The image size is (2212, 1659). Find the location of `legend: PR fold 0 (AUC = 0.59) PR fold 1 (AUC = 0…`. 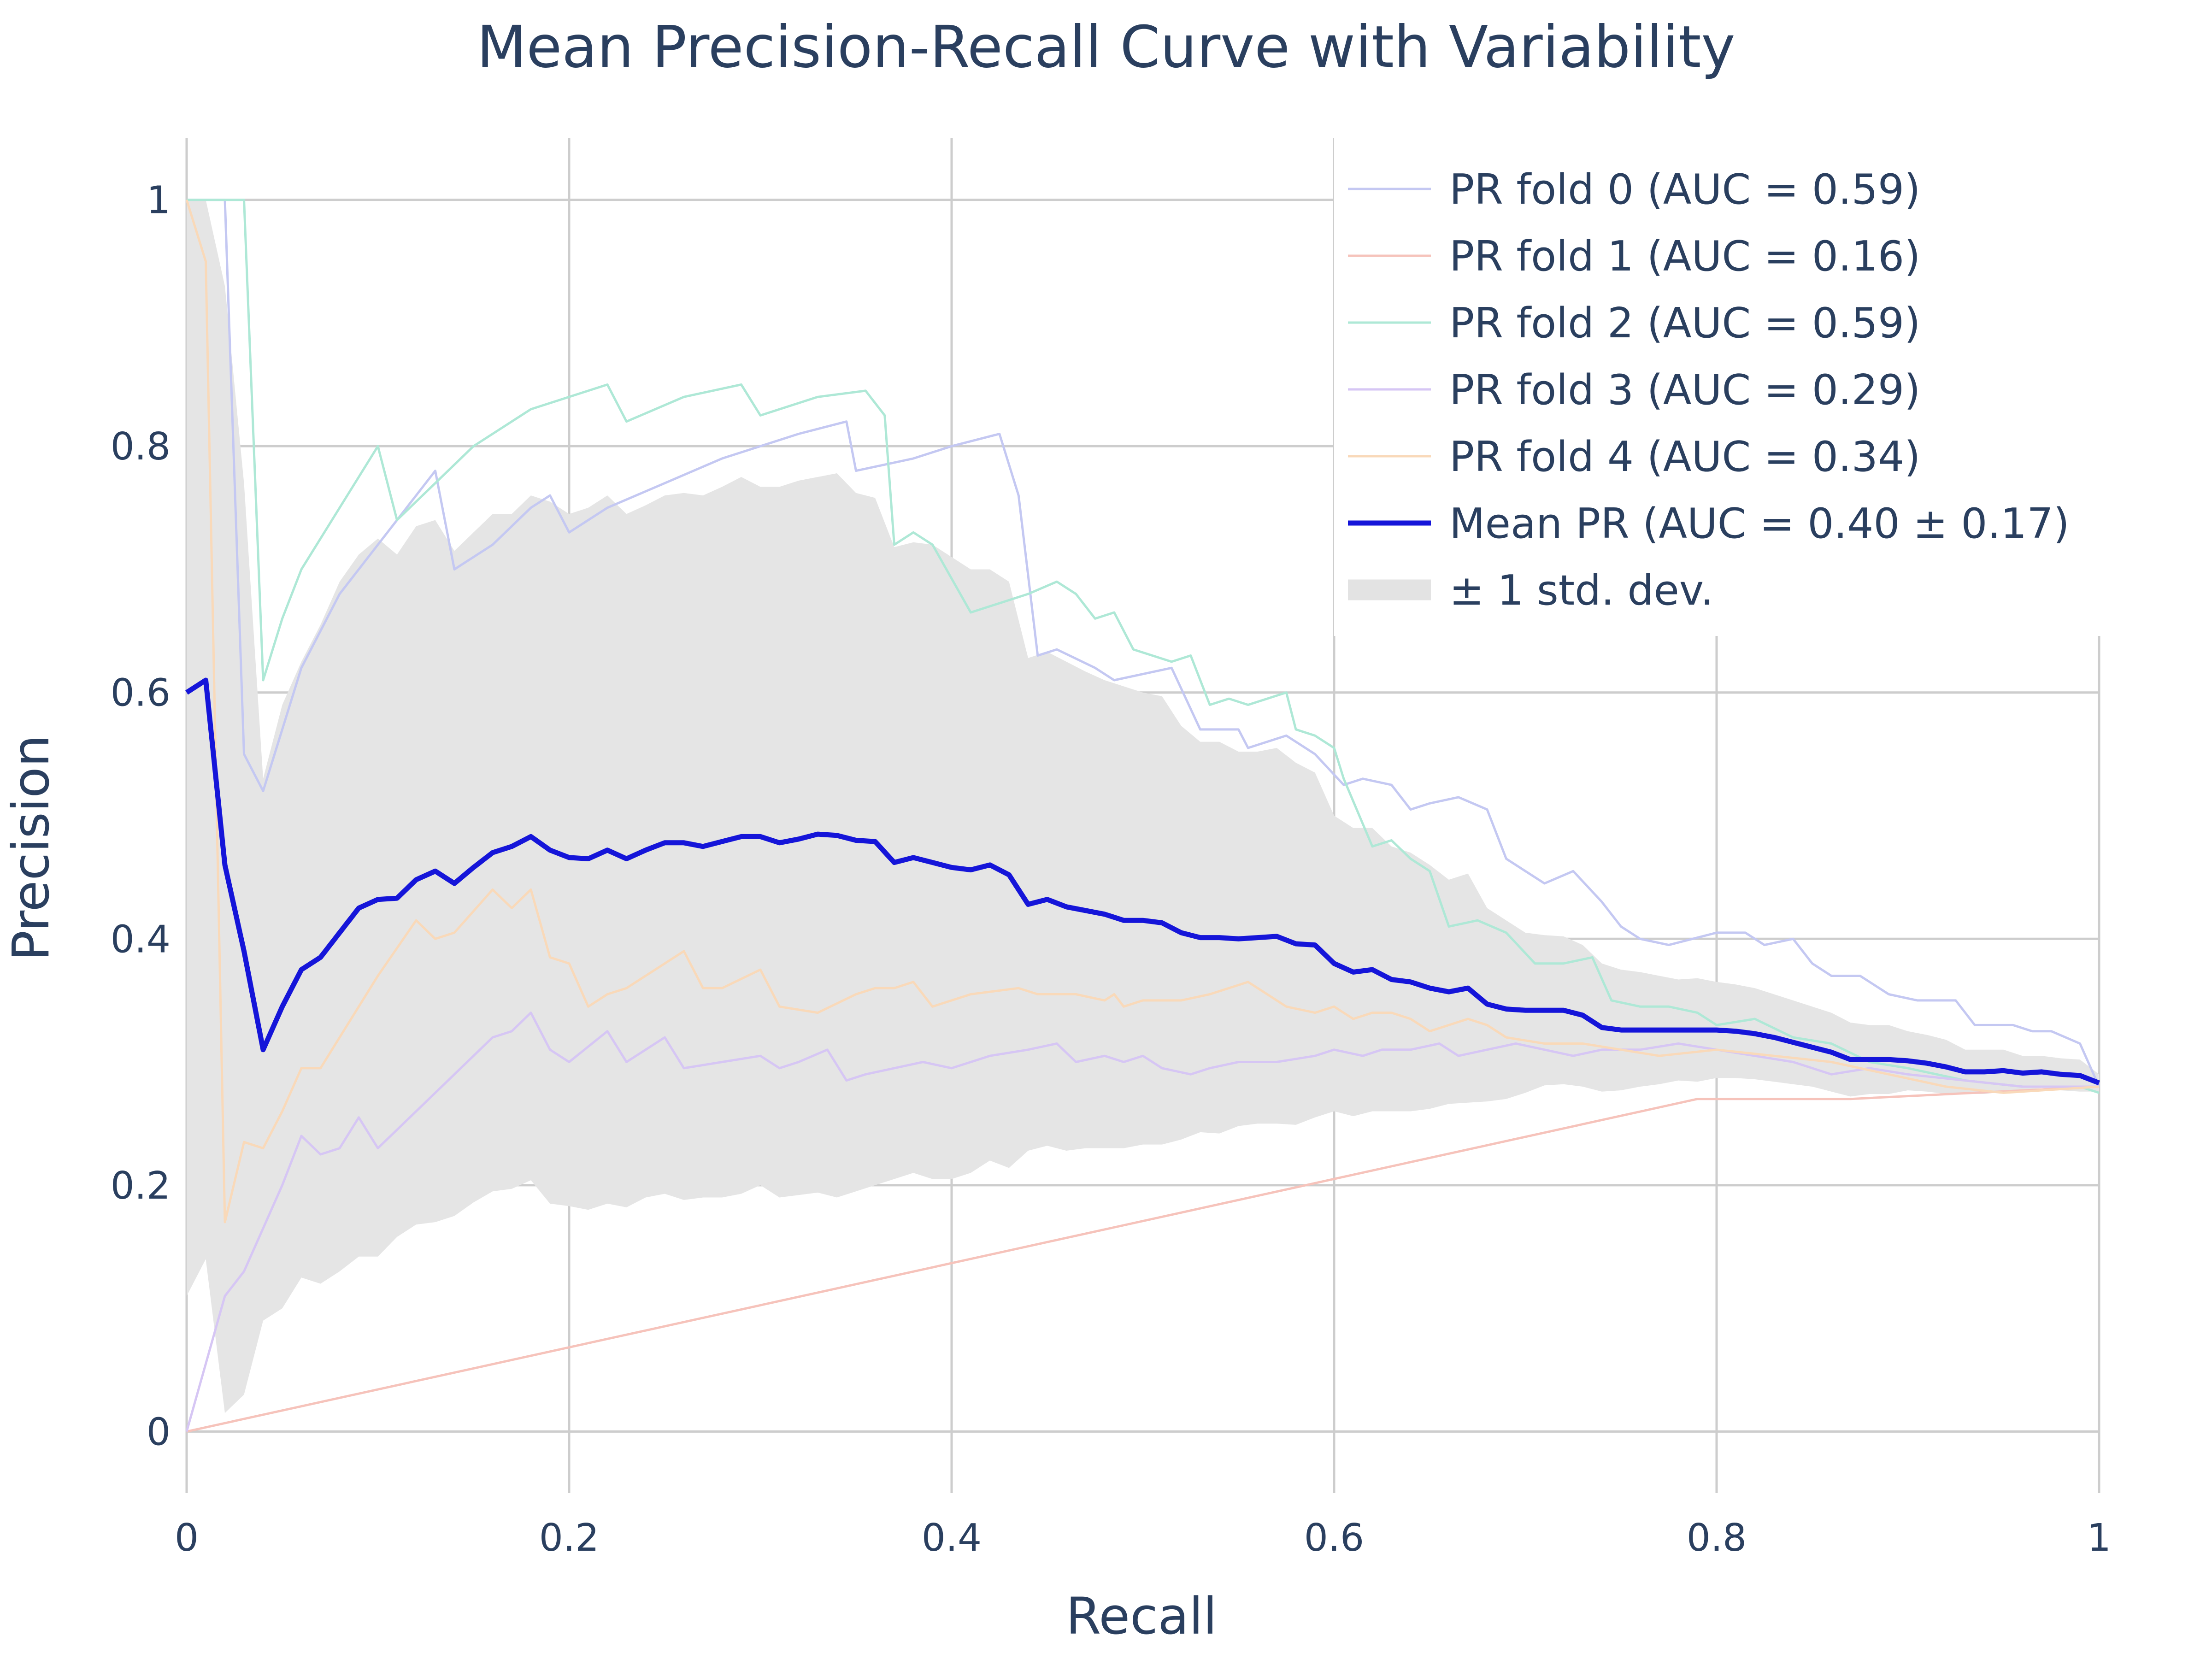

legend: PR fold 0 (AUC = 0.59) PR fold 1 (AUC = 0… is located at coordinates (1730, 385).